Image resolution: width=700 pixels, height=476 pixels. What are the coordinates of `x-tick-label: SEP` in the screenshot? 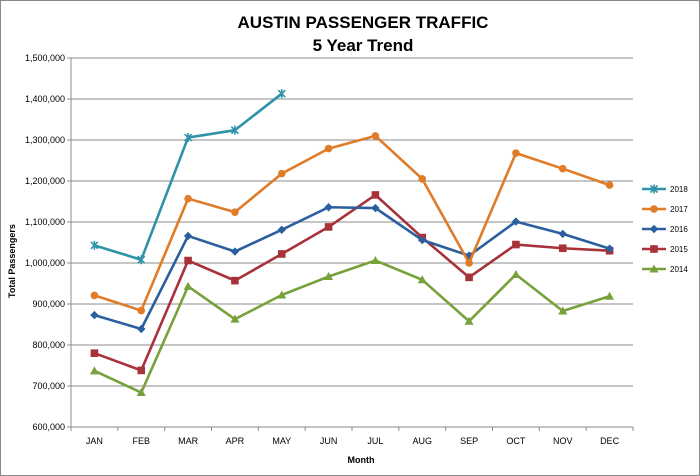 It's located at (469, 441).